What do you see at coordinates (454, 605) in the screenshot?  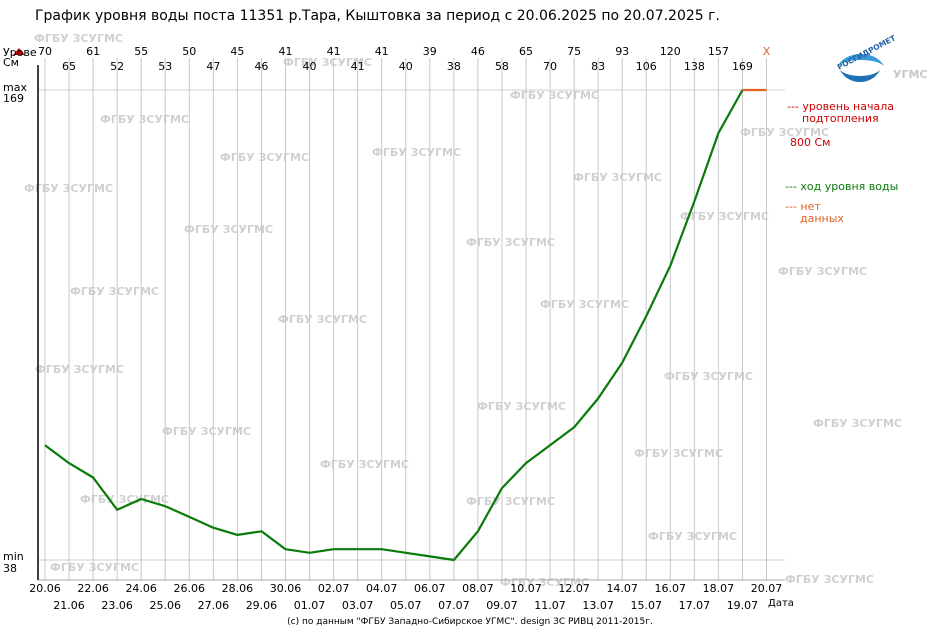 I see `date-tick-label: 07.07` at bounding box center [454, 605].